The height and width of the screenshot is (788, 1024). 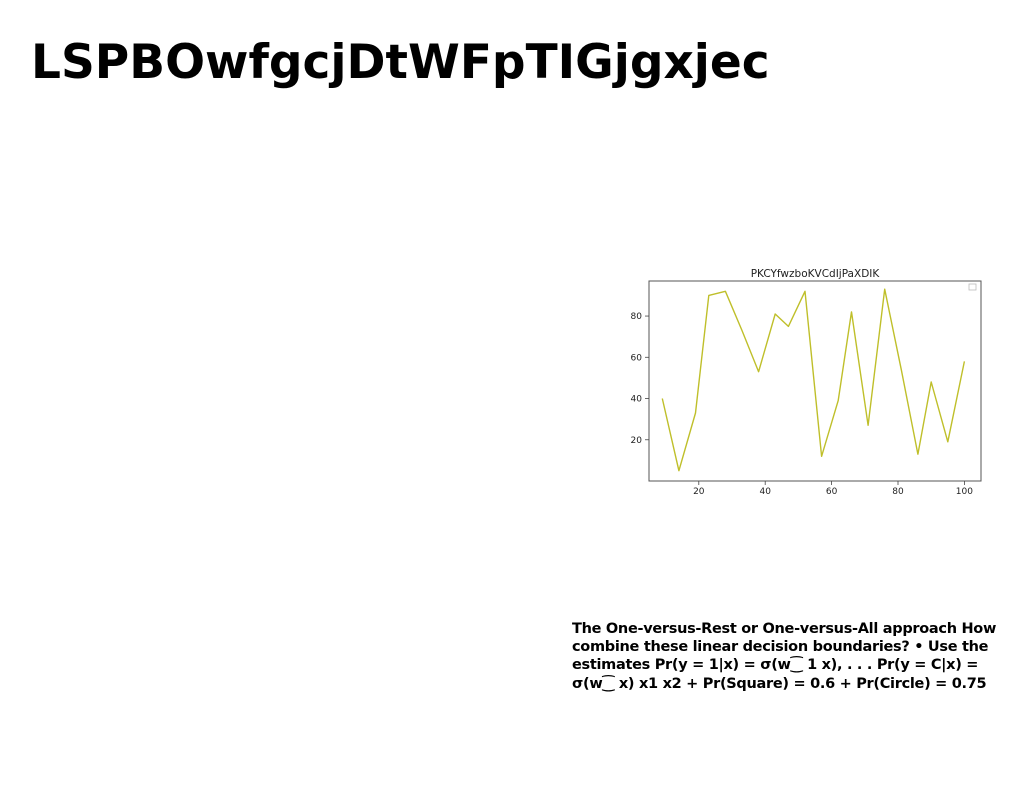 I want to click on y-tick-label: 80, so click(x=637, y=317).